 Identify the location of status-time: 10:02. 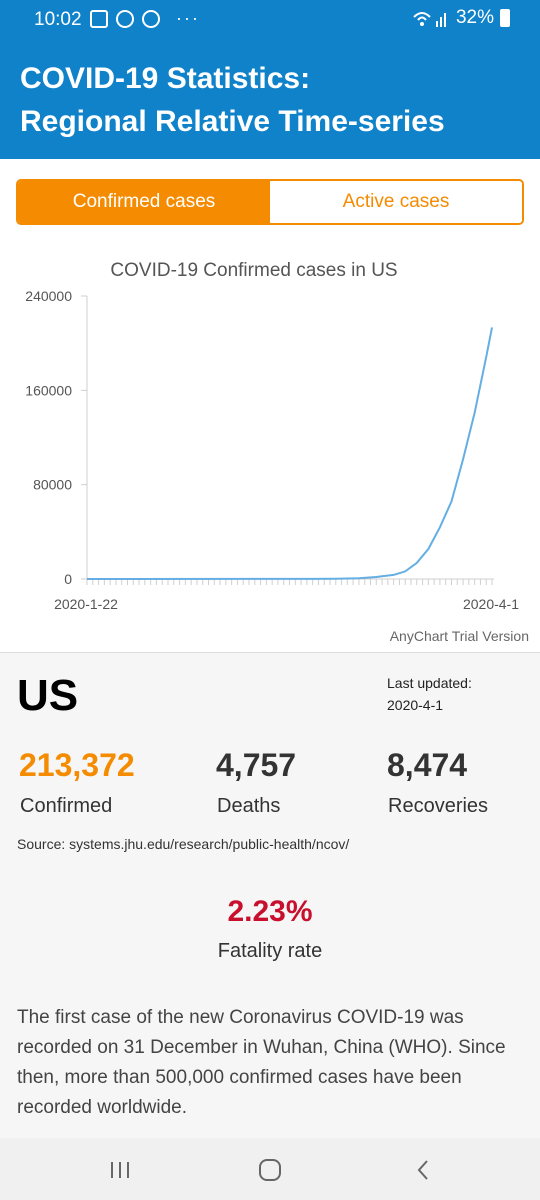
(58, 19).